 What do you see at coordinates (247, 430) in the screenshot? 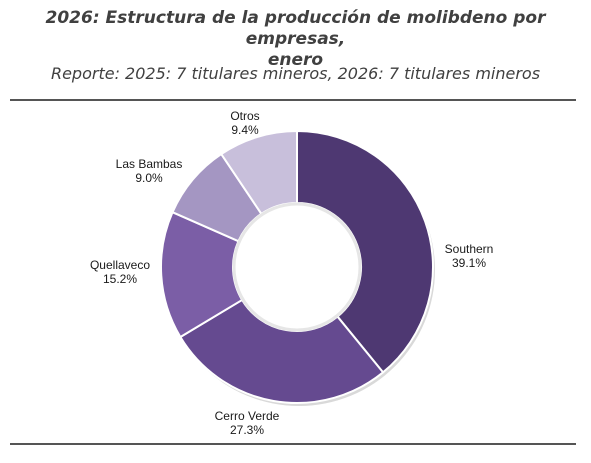
I see `slice-value-label: 27.3%` at bounding box center [247, 430].